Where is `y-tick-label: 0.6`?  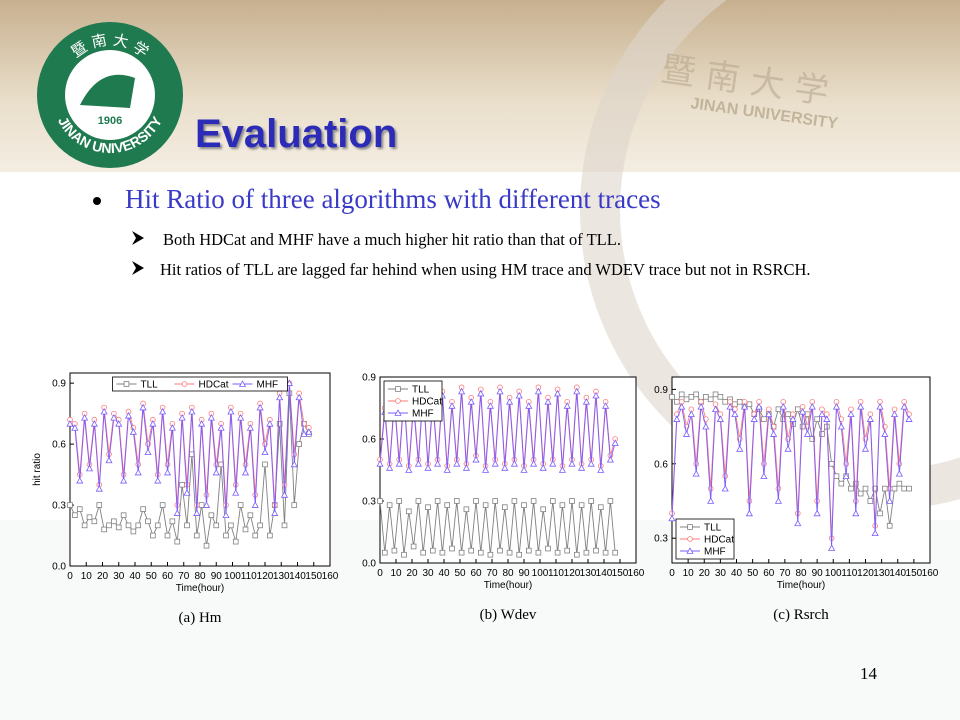 y-tick-label: 0.6 is located at coordinates (59, 445).